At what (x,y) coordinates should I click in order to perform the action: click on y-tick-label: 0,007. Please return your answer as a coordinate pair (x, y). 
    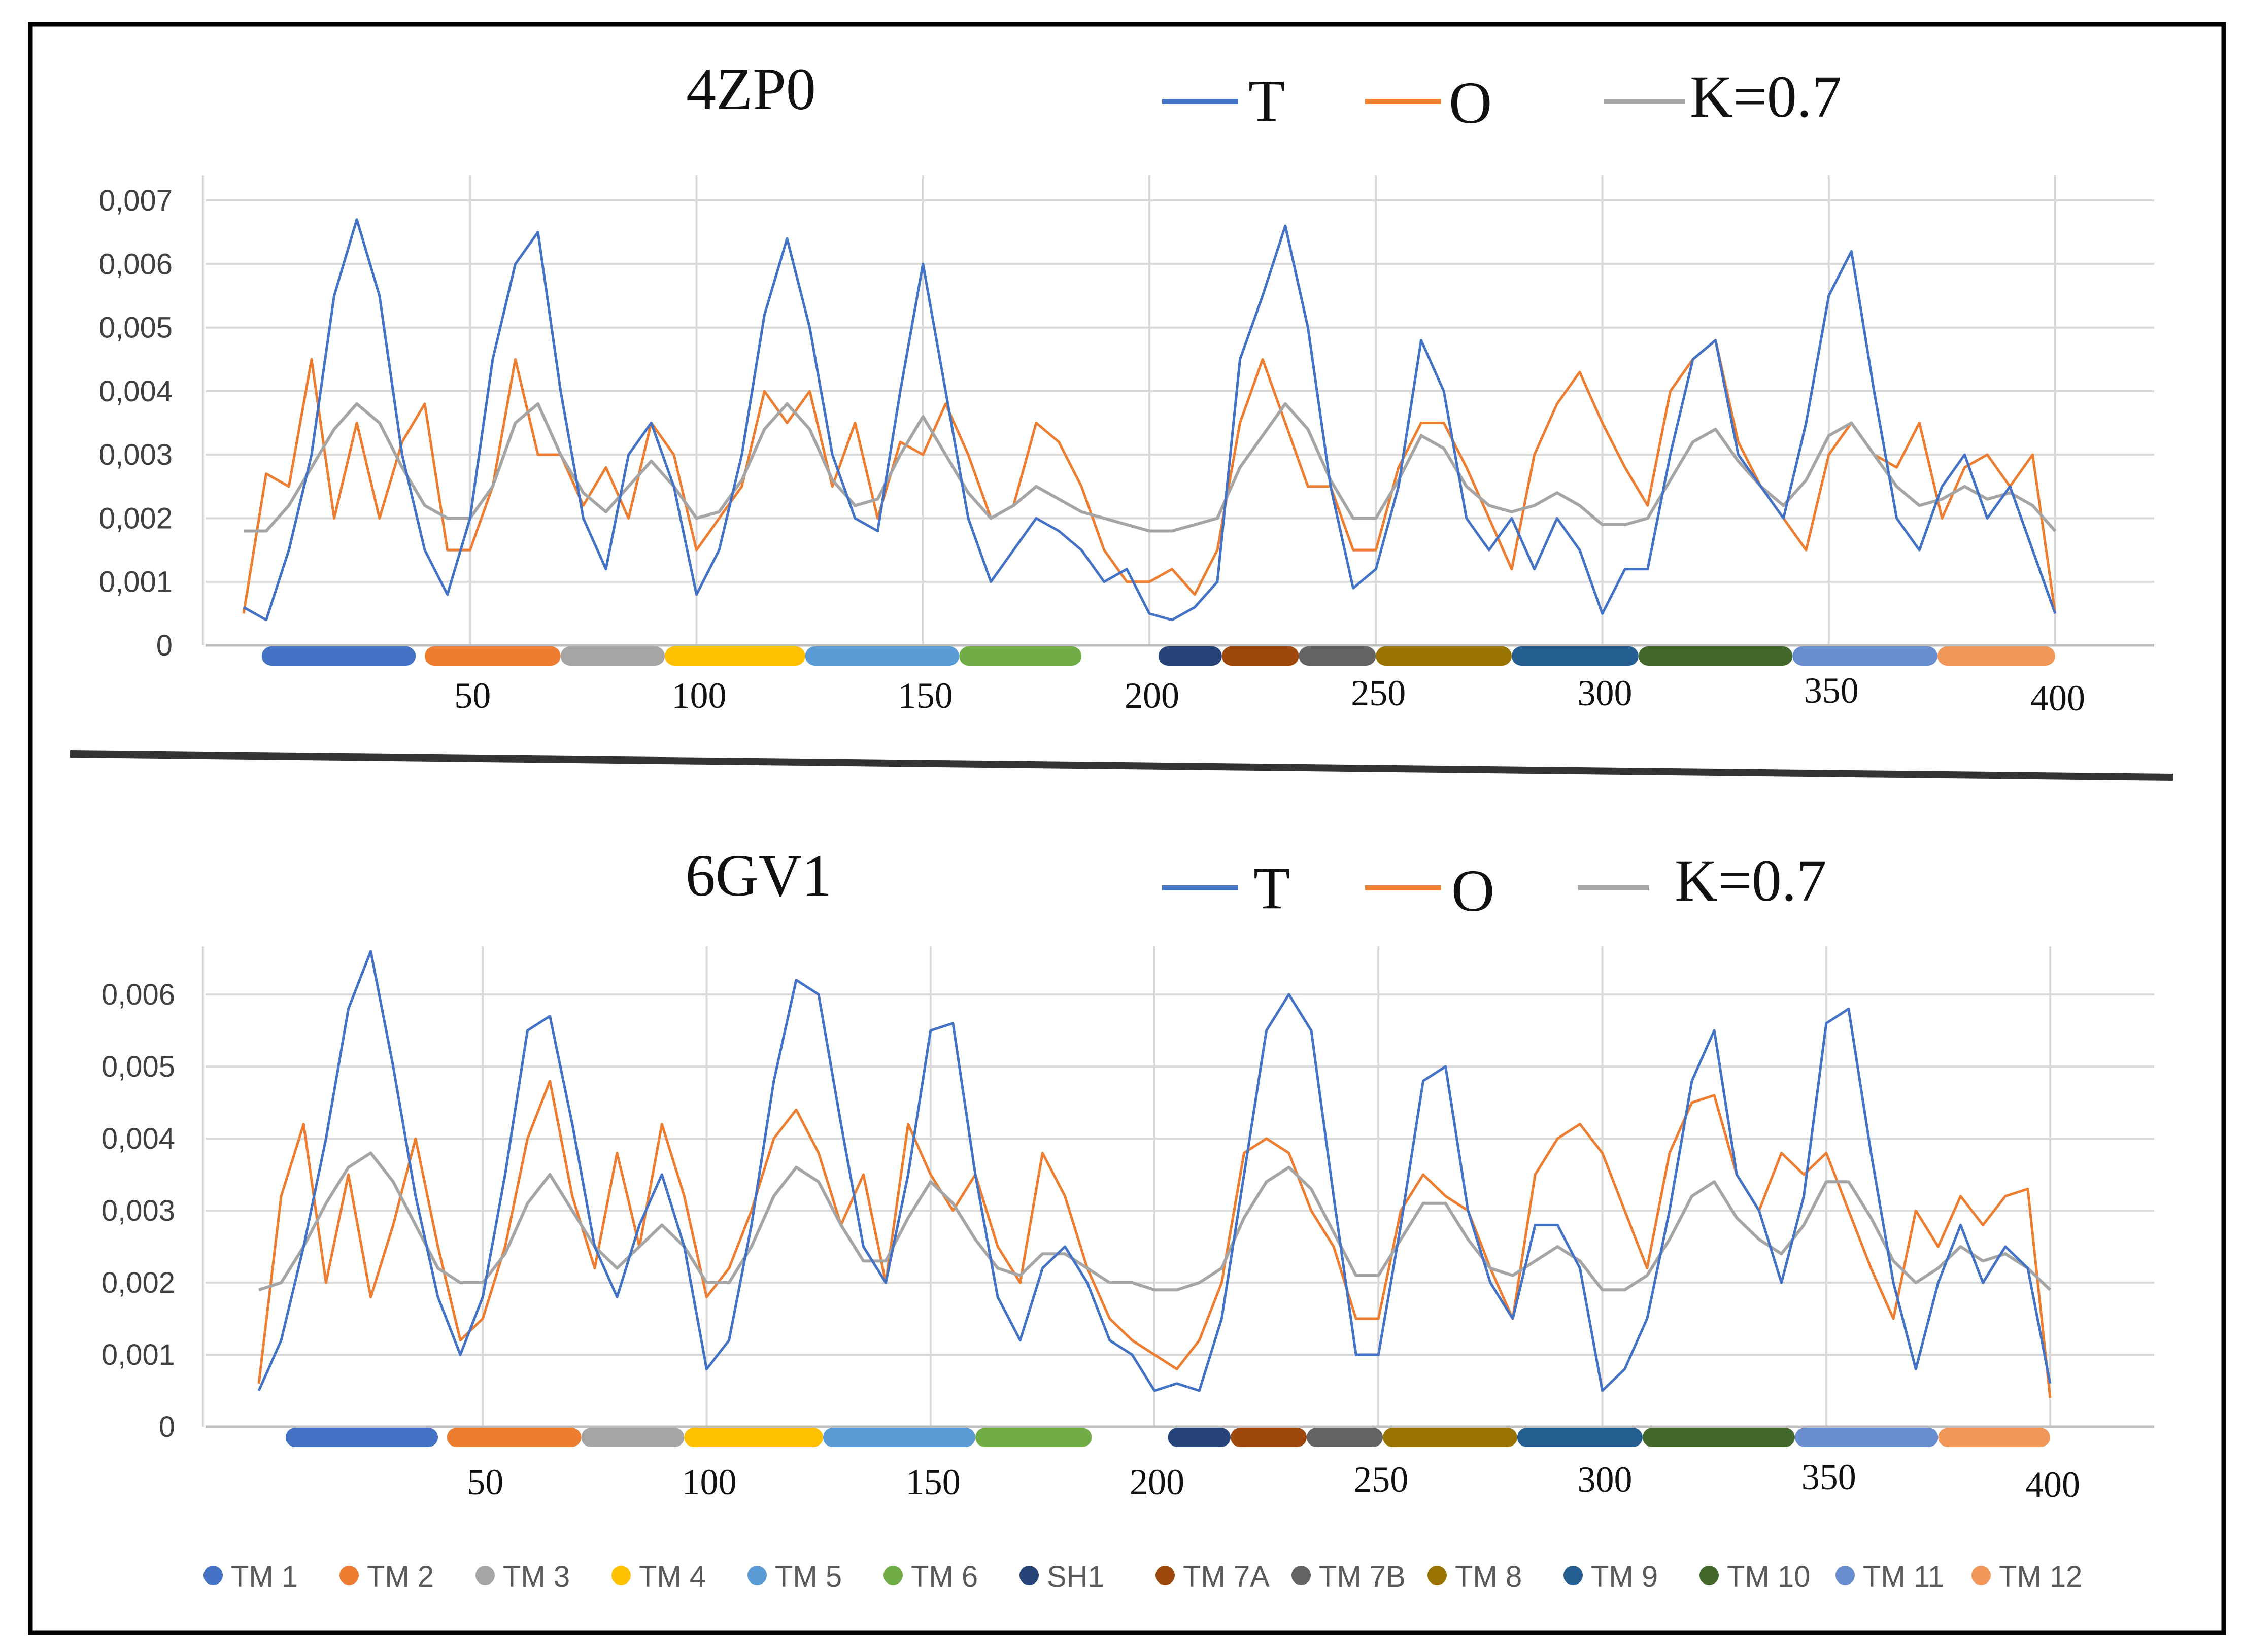
    Looking at the image, I should click on (136, 200).